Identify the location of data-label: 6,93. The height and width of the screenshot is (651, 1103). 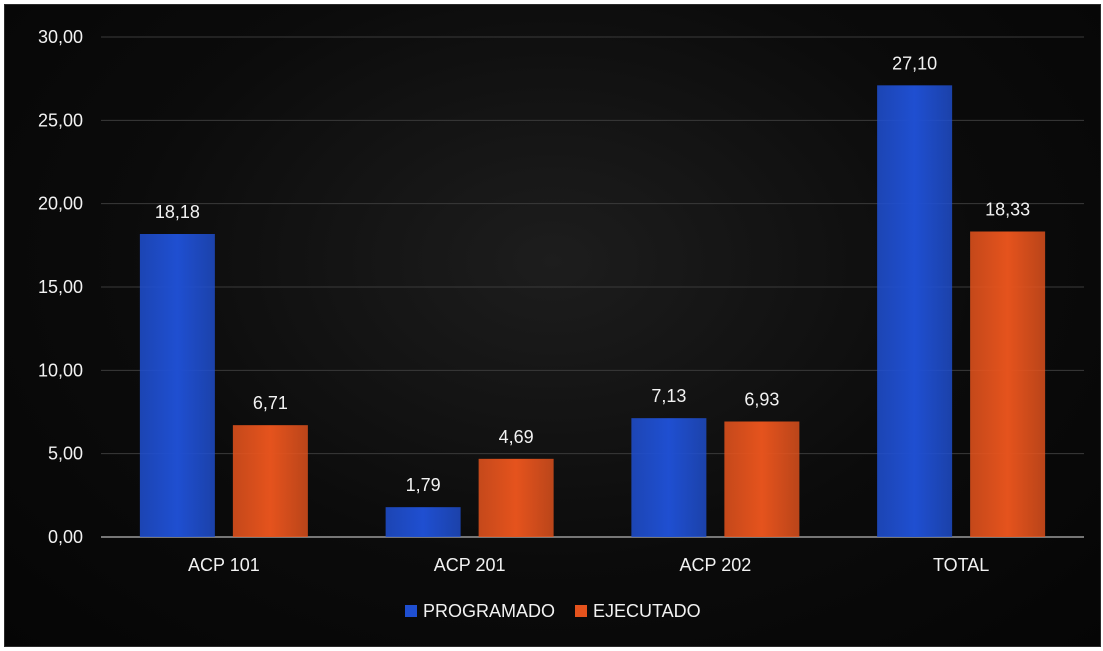
(761, 400).